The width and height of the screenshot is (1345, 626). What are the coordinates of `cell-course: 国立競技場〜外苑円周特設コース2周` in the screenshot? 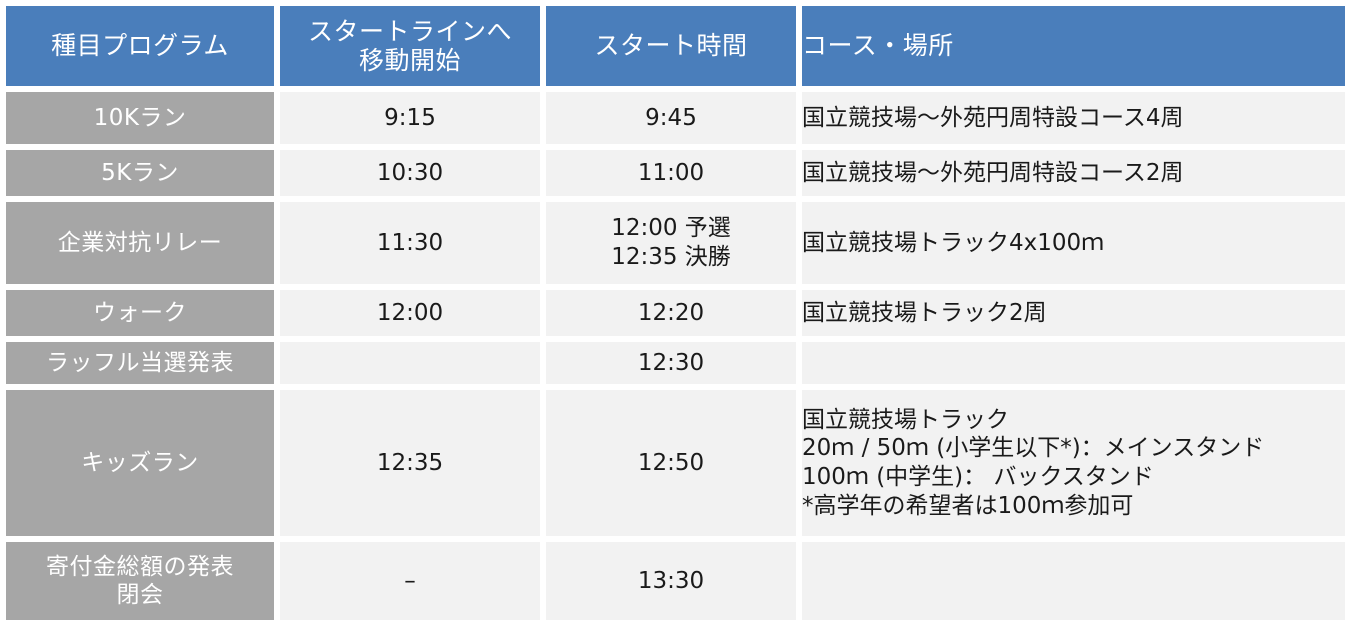 It's located at (1073, 173).